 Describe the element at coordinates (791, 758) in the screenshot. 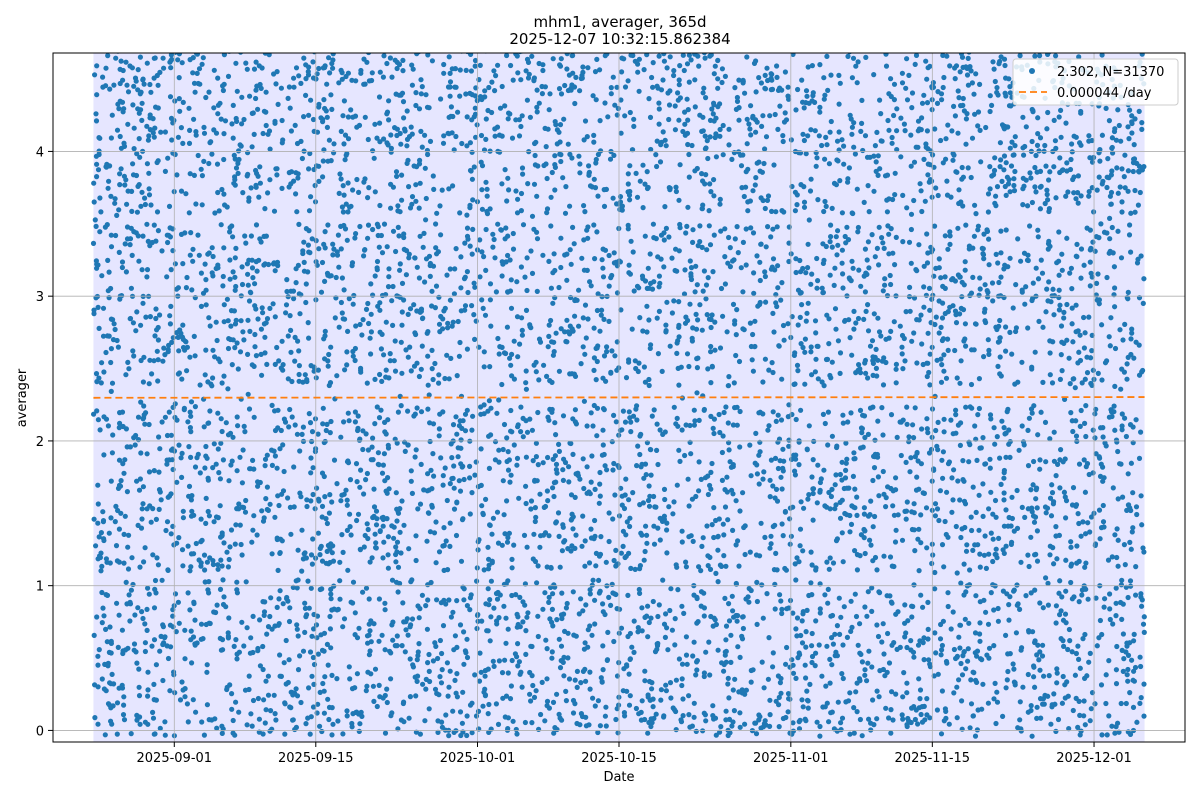

I see `x-tick-label: 2025-11-01` at that location.